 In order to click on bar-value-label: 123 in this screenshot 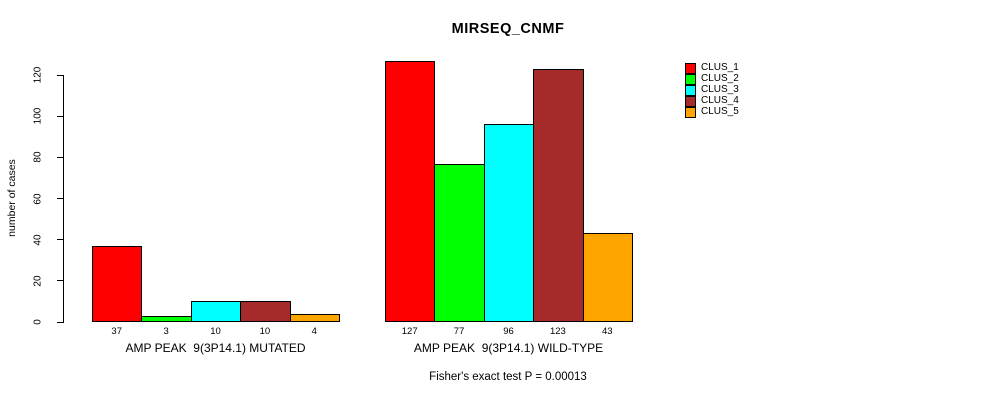, I will do `click(557, 331)`.